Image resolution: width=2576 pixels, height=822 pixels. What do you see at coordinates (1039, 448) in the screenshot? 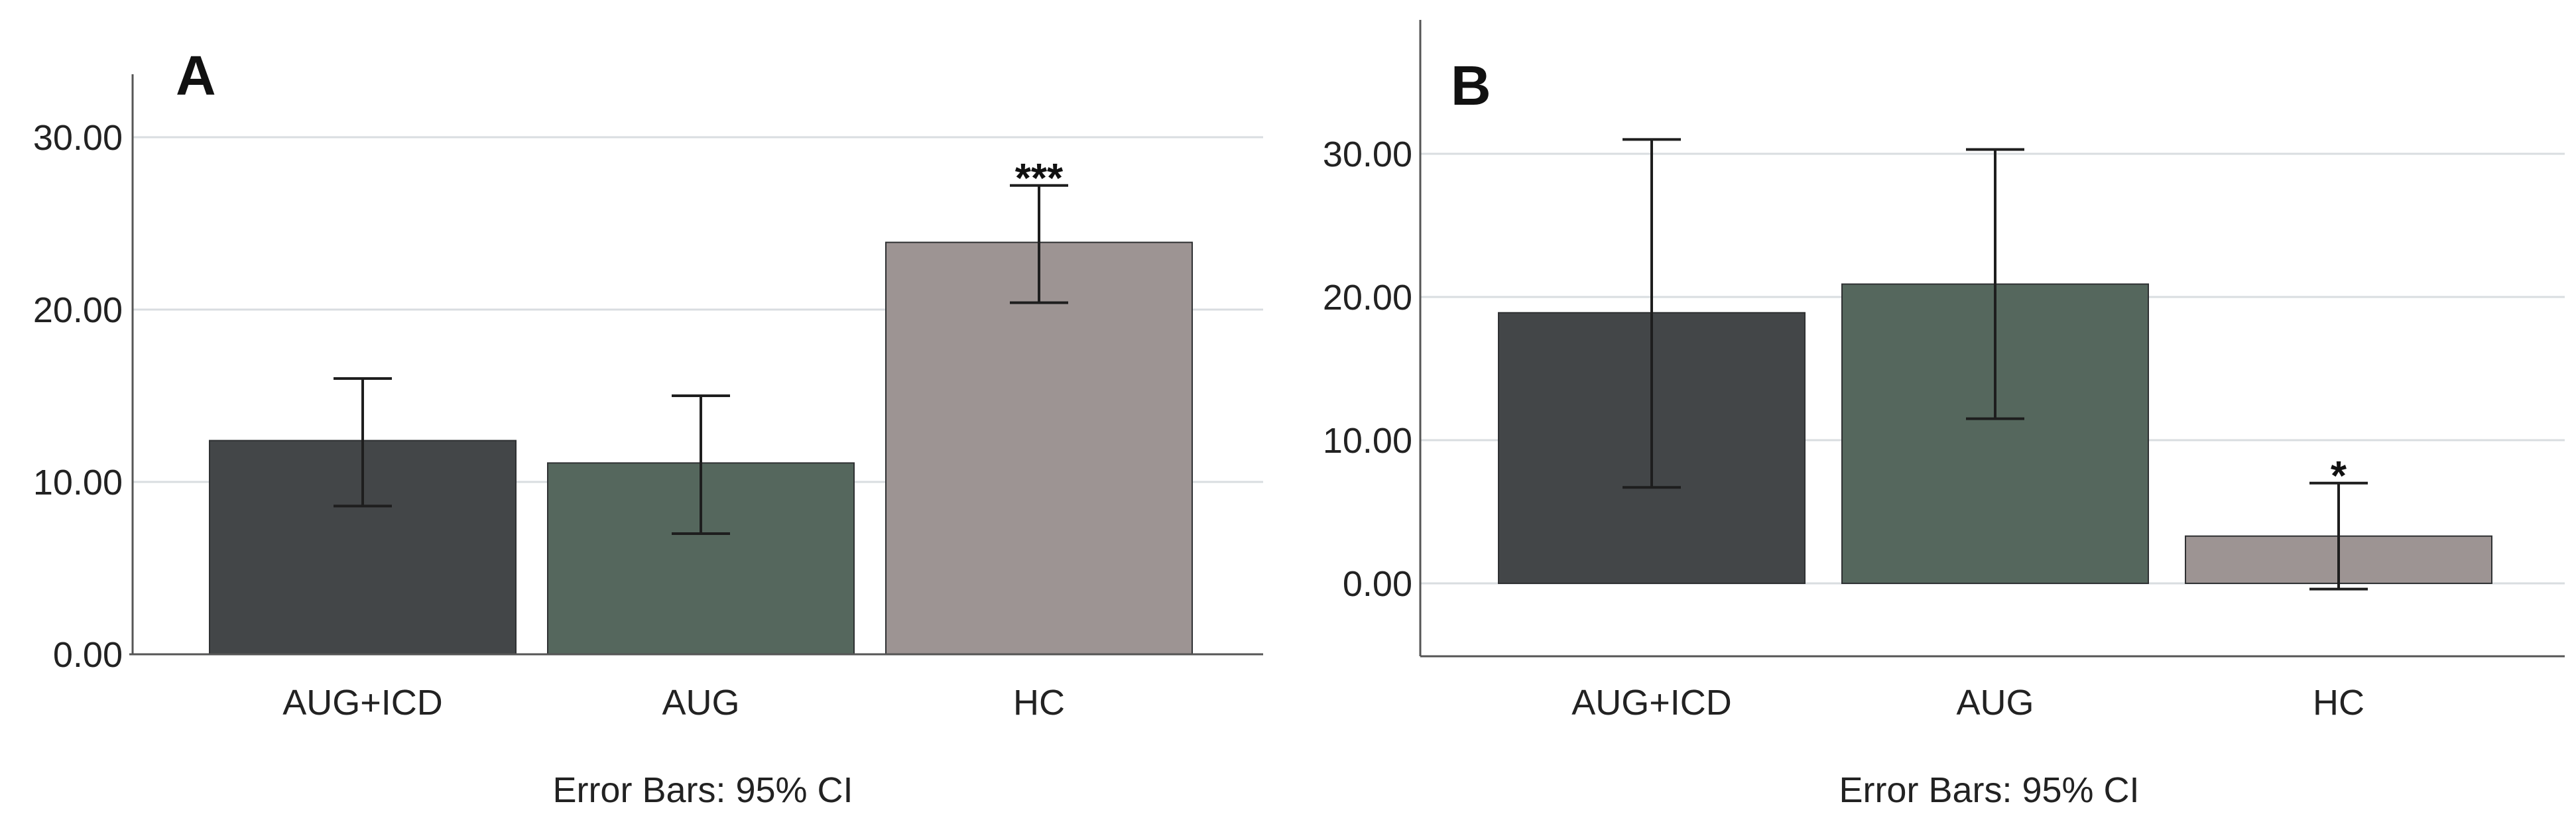
I see `bar-hc` at bounding box center [1039, 448].